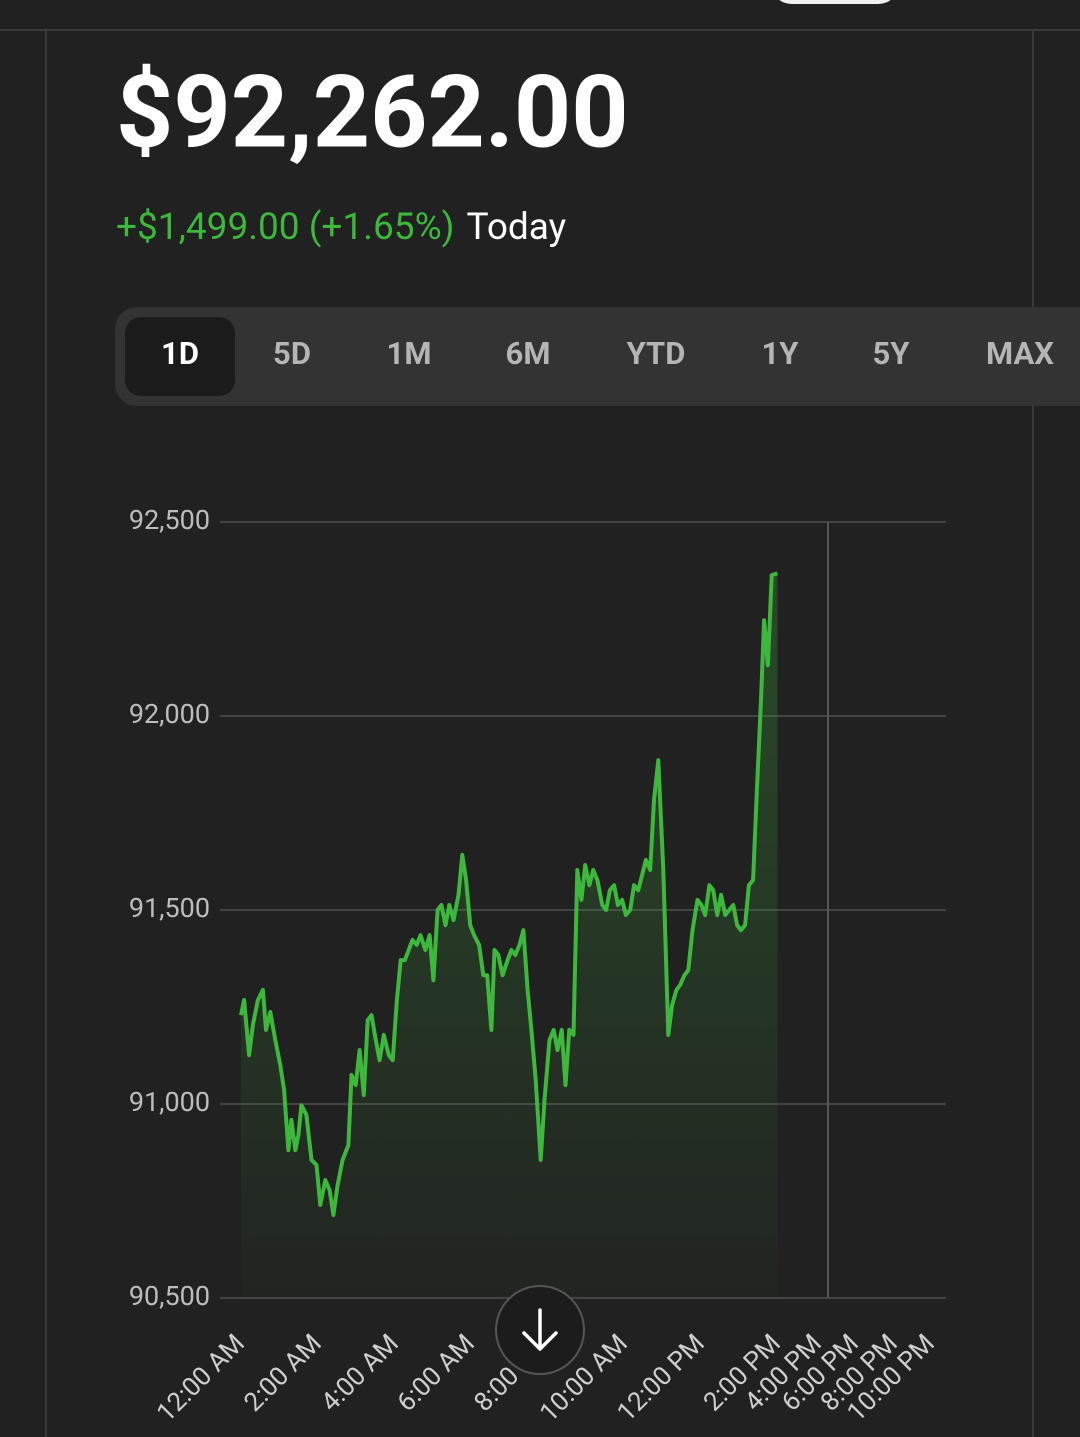  I want to click on y-tick-label: 90,500, so click(169, 1296).